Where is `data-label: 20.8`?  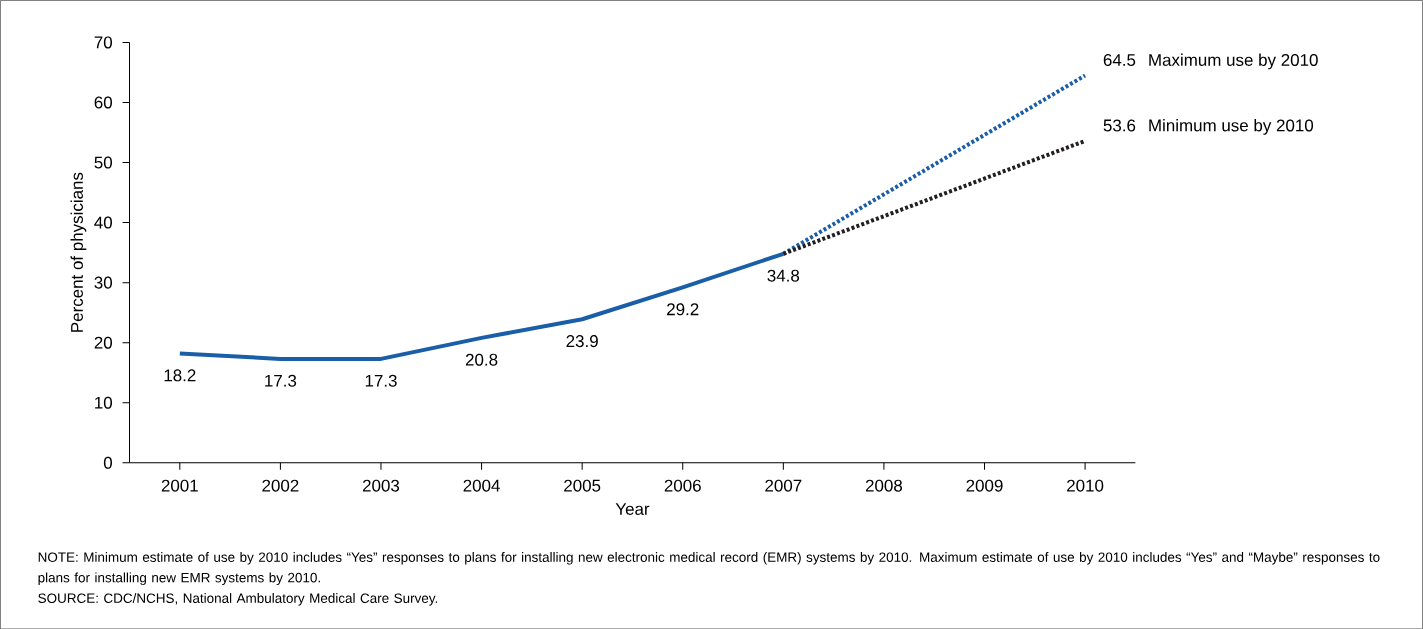 data-label: 20.8 is located at coordinates (481, 359).